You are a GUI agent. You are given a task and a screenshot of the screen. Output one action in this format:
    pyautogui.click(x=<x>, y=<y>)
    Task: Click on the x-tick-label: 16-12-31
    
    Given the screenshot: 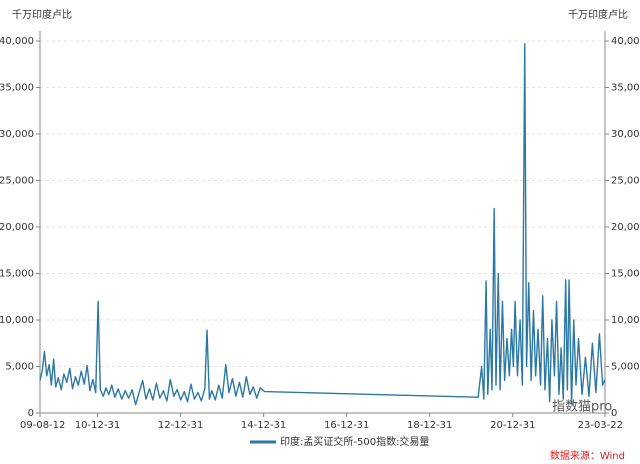 What is the action you would take?
    pyautogui.click(x=346, y=425)
    